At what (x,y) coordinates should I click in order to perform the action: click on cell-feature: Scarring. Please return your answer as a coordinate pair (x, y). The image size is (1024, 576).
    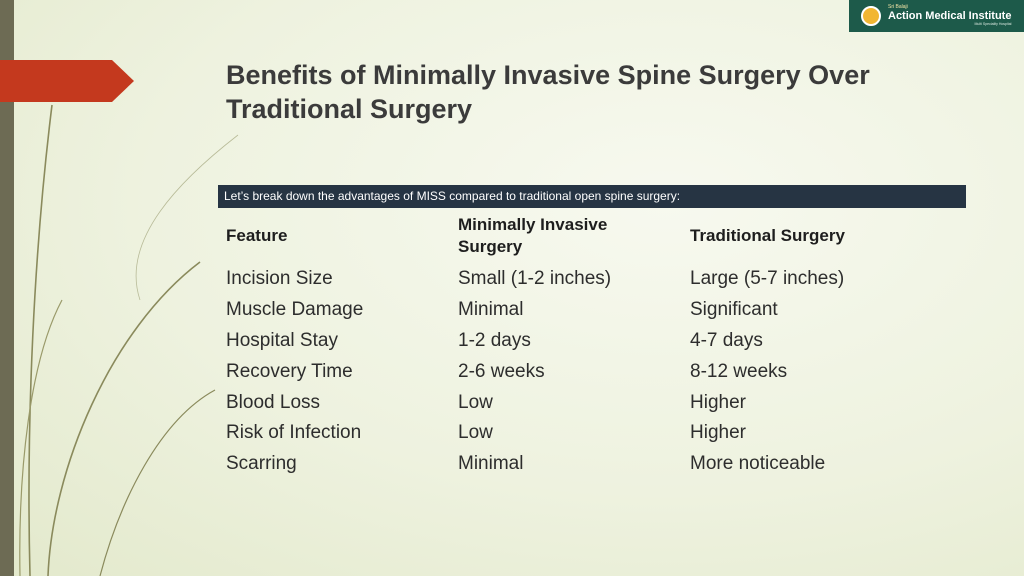
    Looking at the image, I should click on (261, 464).